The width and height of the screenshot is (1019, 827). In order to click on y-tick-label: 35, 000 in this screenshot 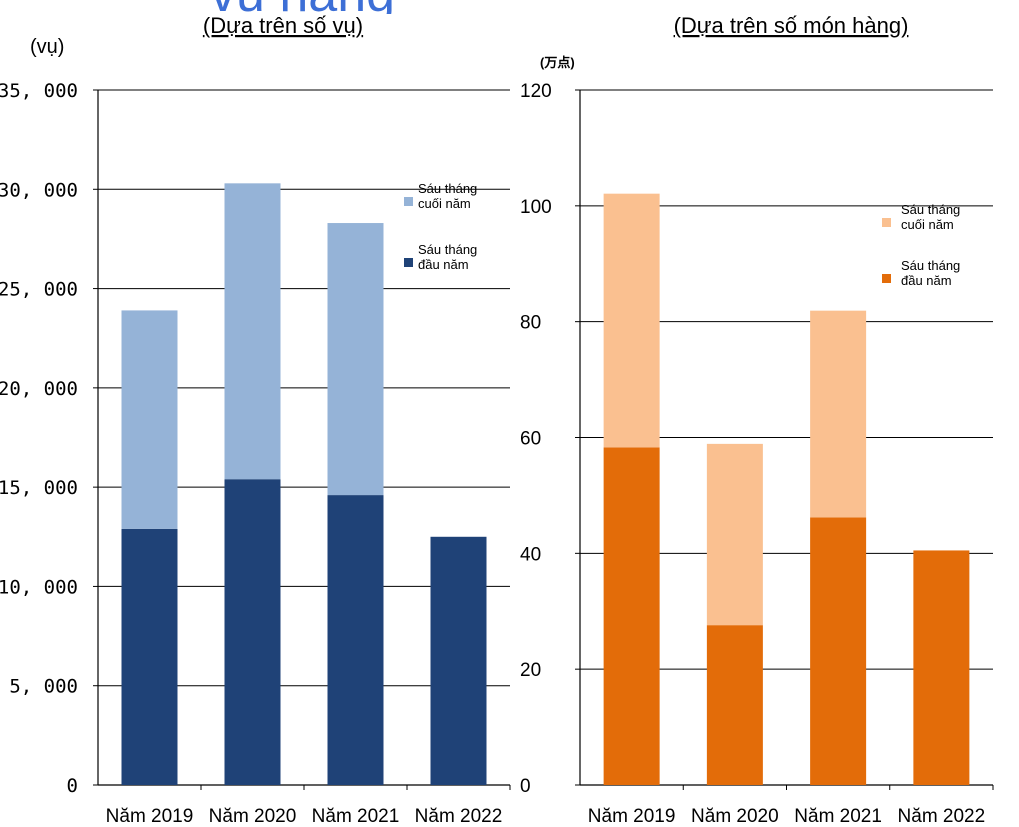, I will do `click(39, 91)`.